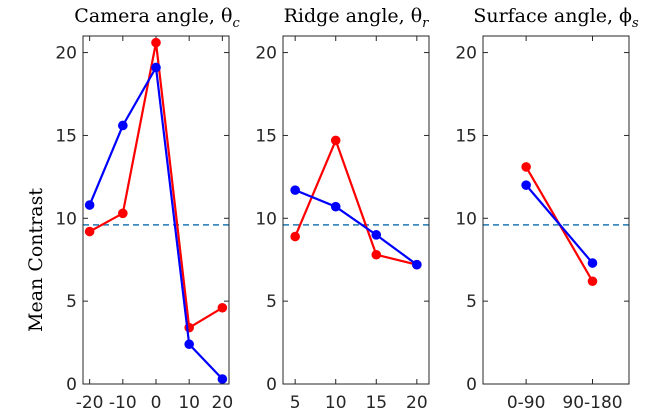 The width and height of the screenshot is (661, 418). Describe the element at coordinates (295, 403) in the screenshot. I see `x-tick-label: 5` at that location.